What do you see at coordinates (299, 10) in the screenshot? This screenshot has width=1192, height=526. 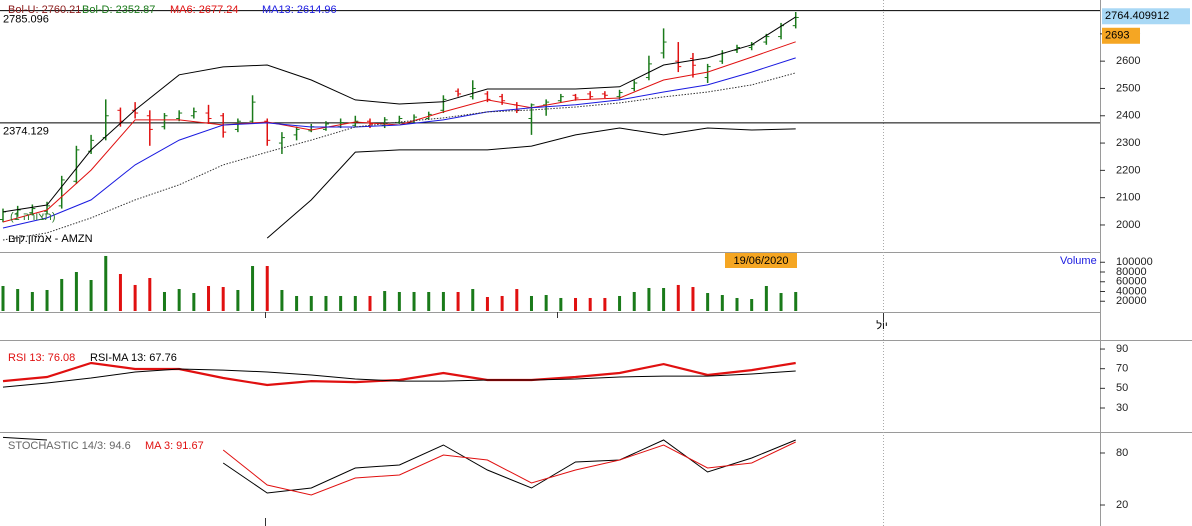 I see `legend-entry: MA13: 2614.96` at bounding box center [299, 10].